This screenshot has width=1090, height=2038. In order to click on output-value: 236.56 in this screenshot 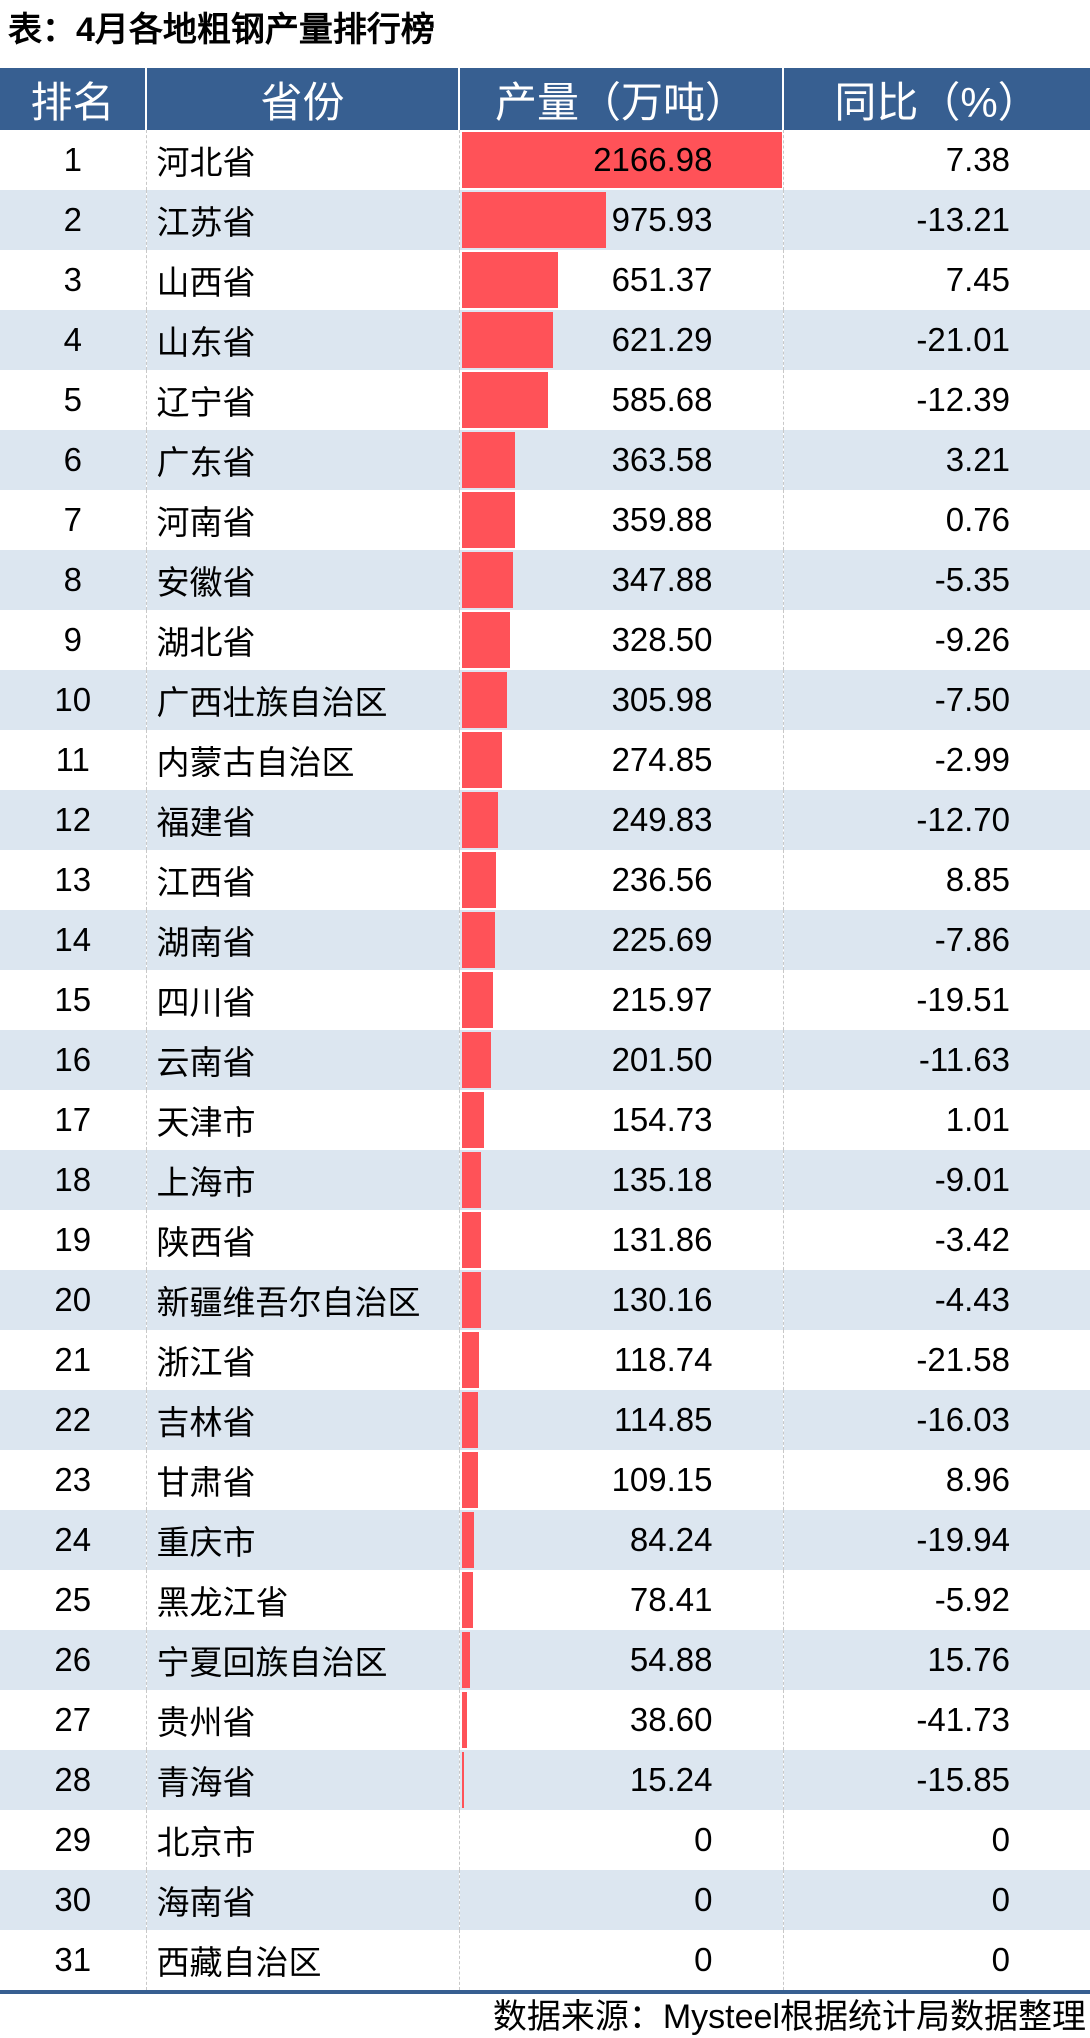, I will do `click(662, 879)`.